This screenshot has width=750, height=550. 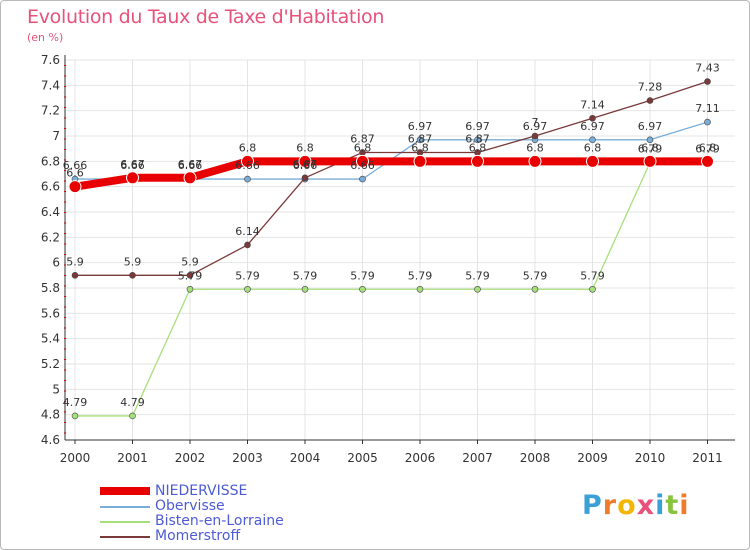 I want to click on y-tick-label: 5, so click(x=56, y=389).